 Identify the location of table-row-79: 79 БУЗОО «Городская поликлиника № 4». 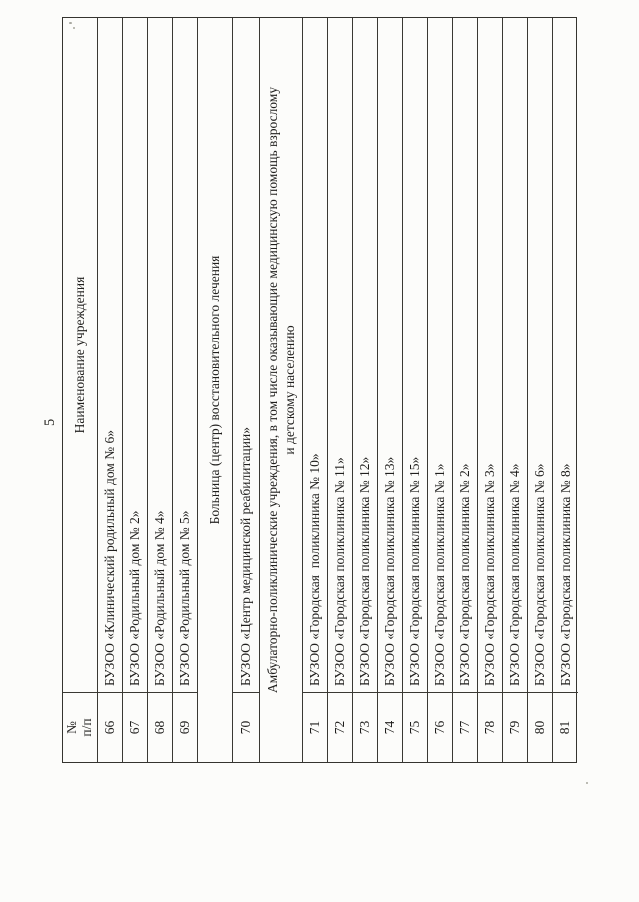
(515, 390).